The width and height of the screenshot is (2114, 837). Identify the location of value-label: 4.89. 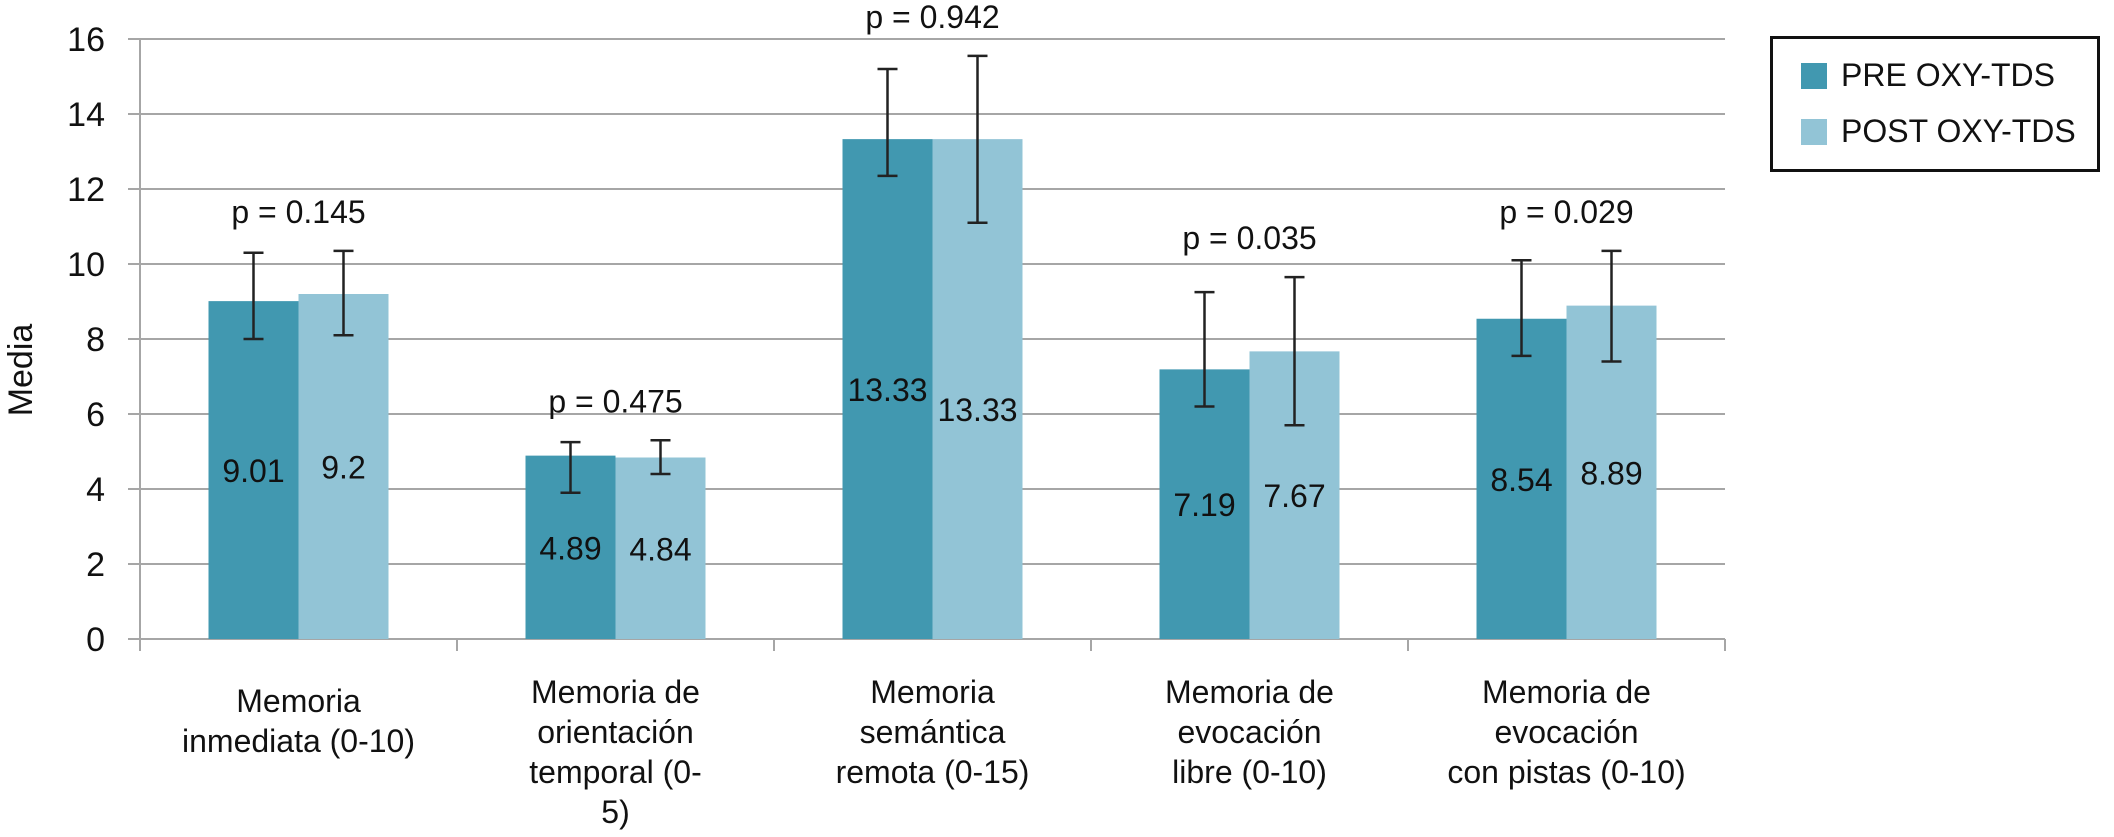
(570, 548).